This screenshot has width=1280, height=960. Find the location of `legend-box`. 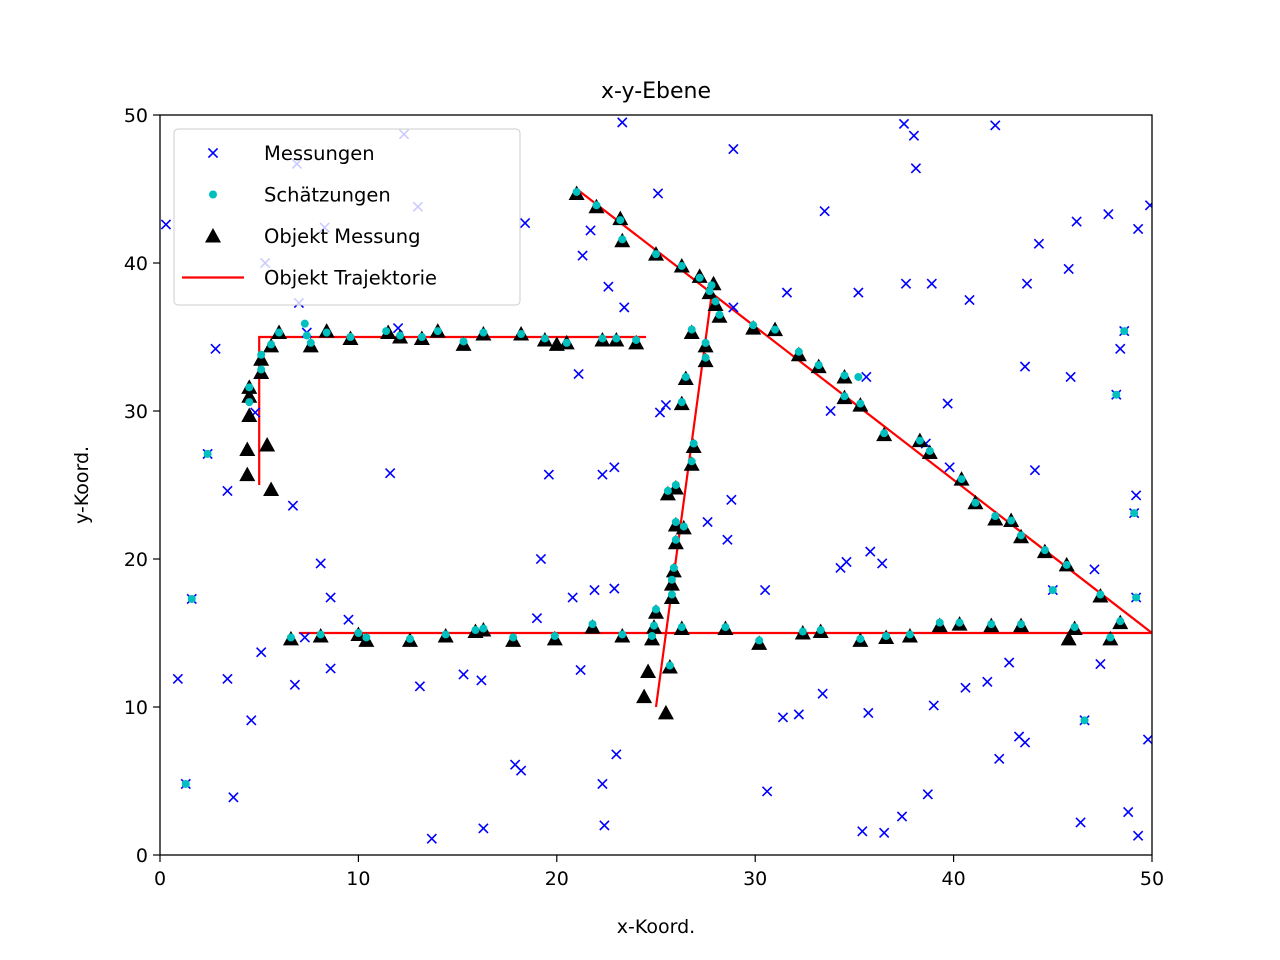

legend-box is located at coordinates (347, 217).